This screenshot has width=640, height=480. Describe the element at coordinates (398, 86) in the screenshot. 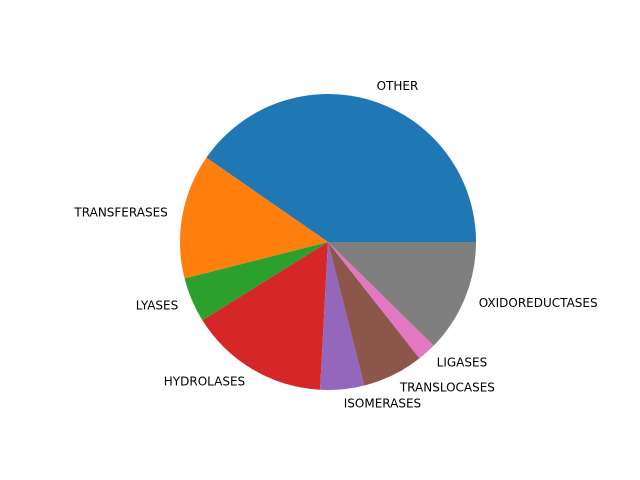

I see `pie-label-other: OTHER` at that location.